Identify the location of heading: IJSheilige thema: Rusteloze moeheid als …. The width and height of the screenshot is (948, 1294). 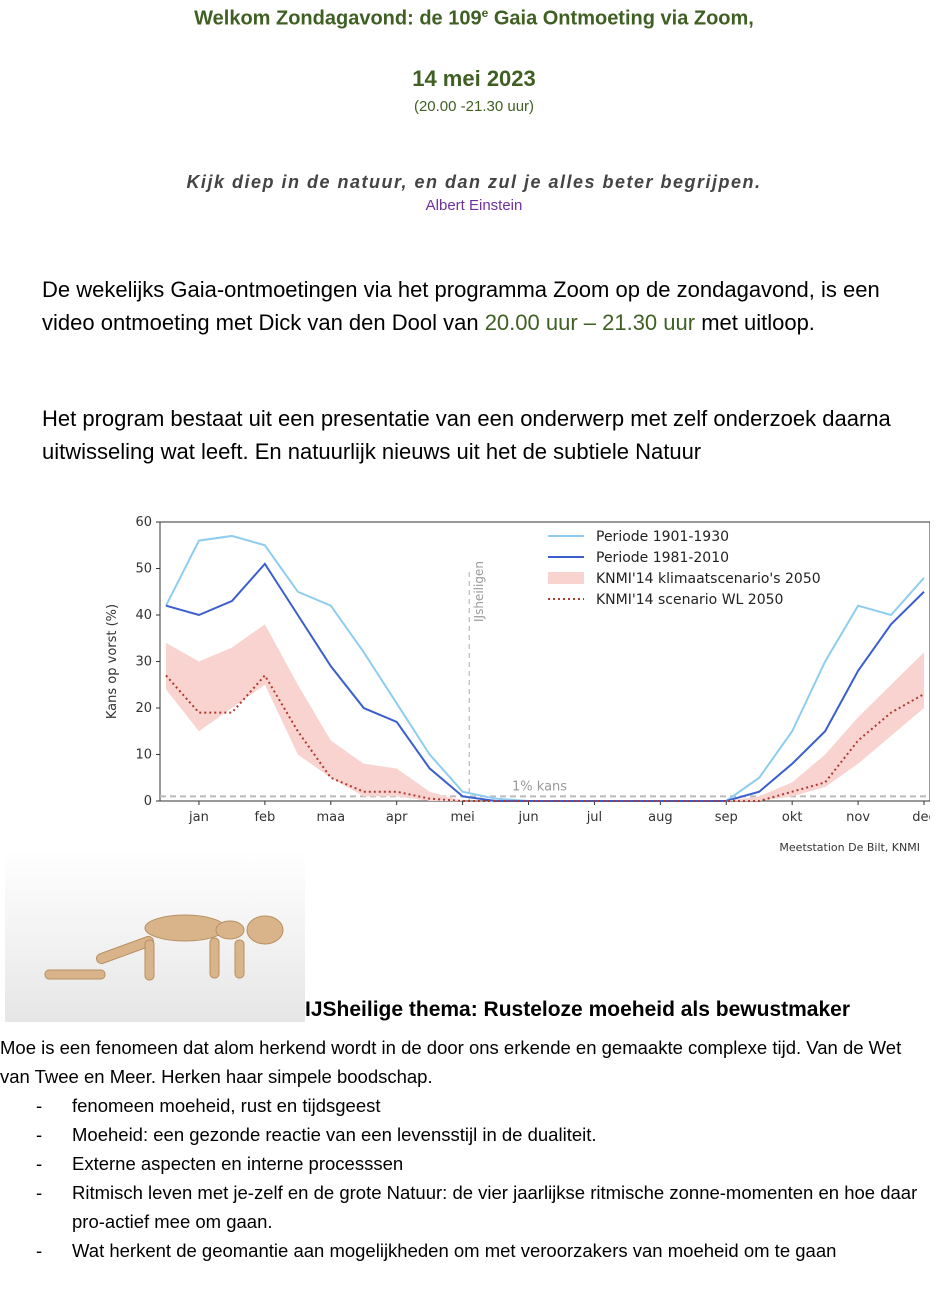
(578, 1009).